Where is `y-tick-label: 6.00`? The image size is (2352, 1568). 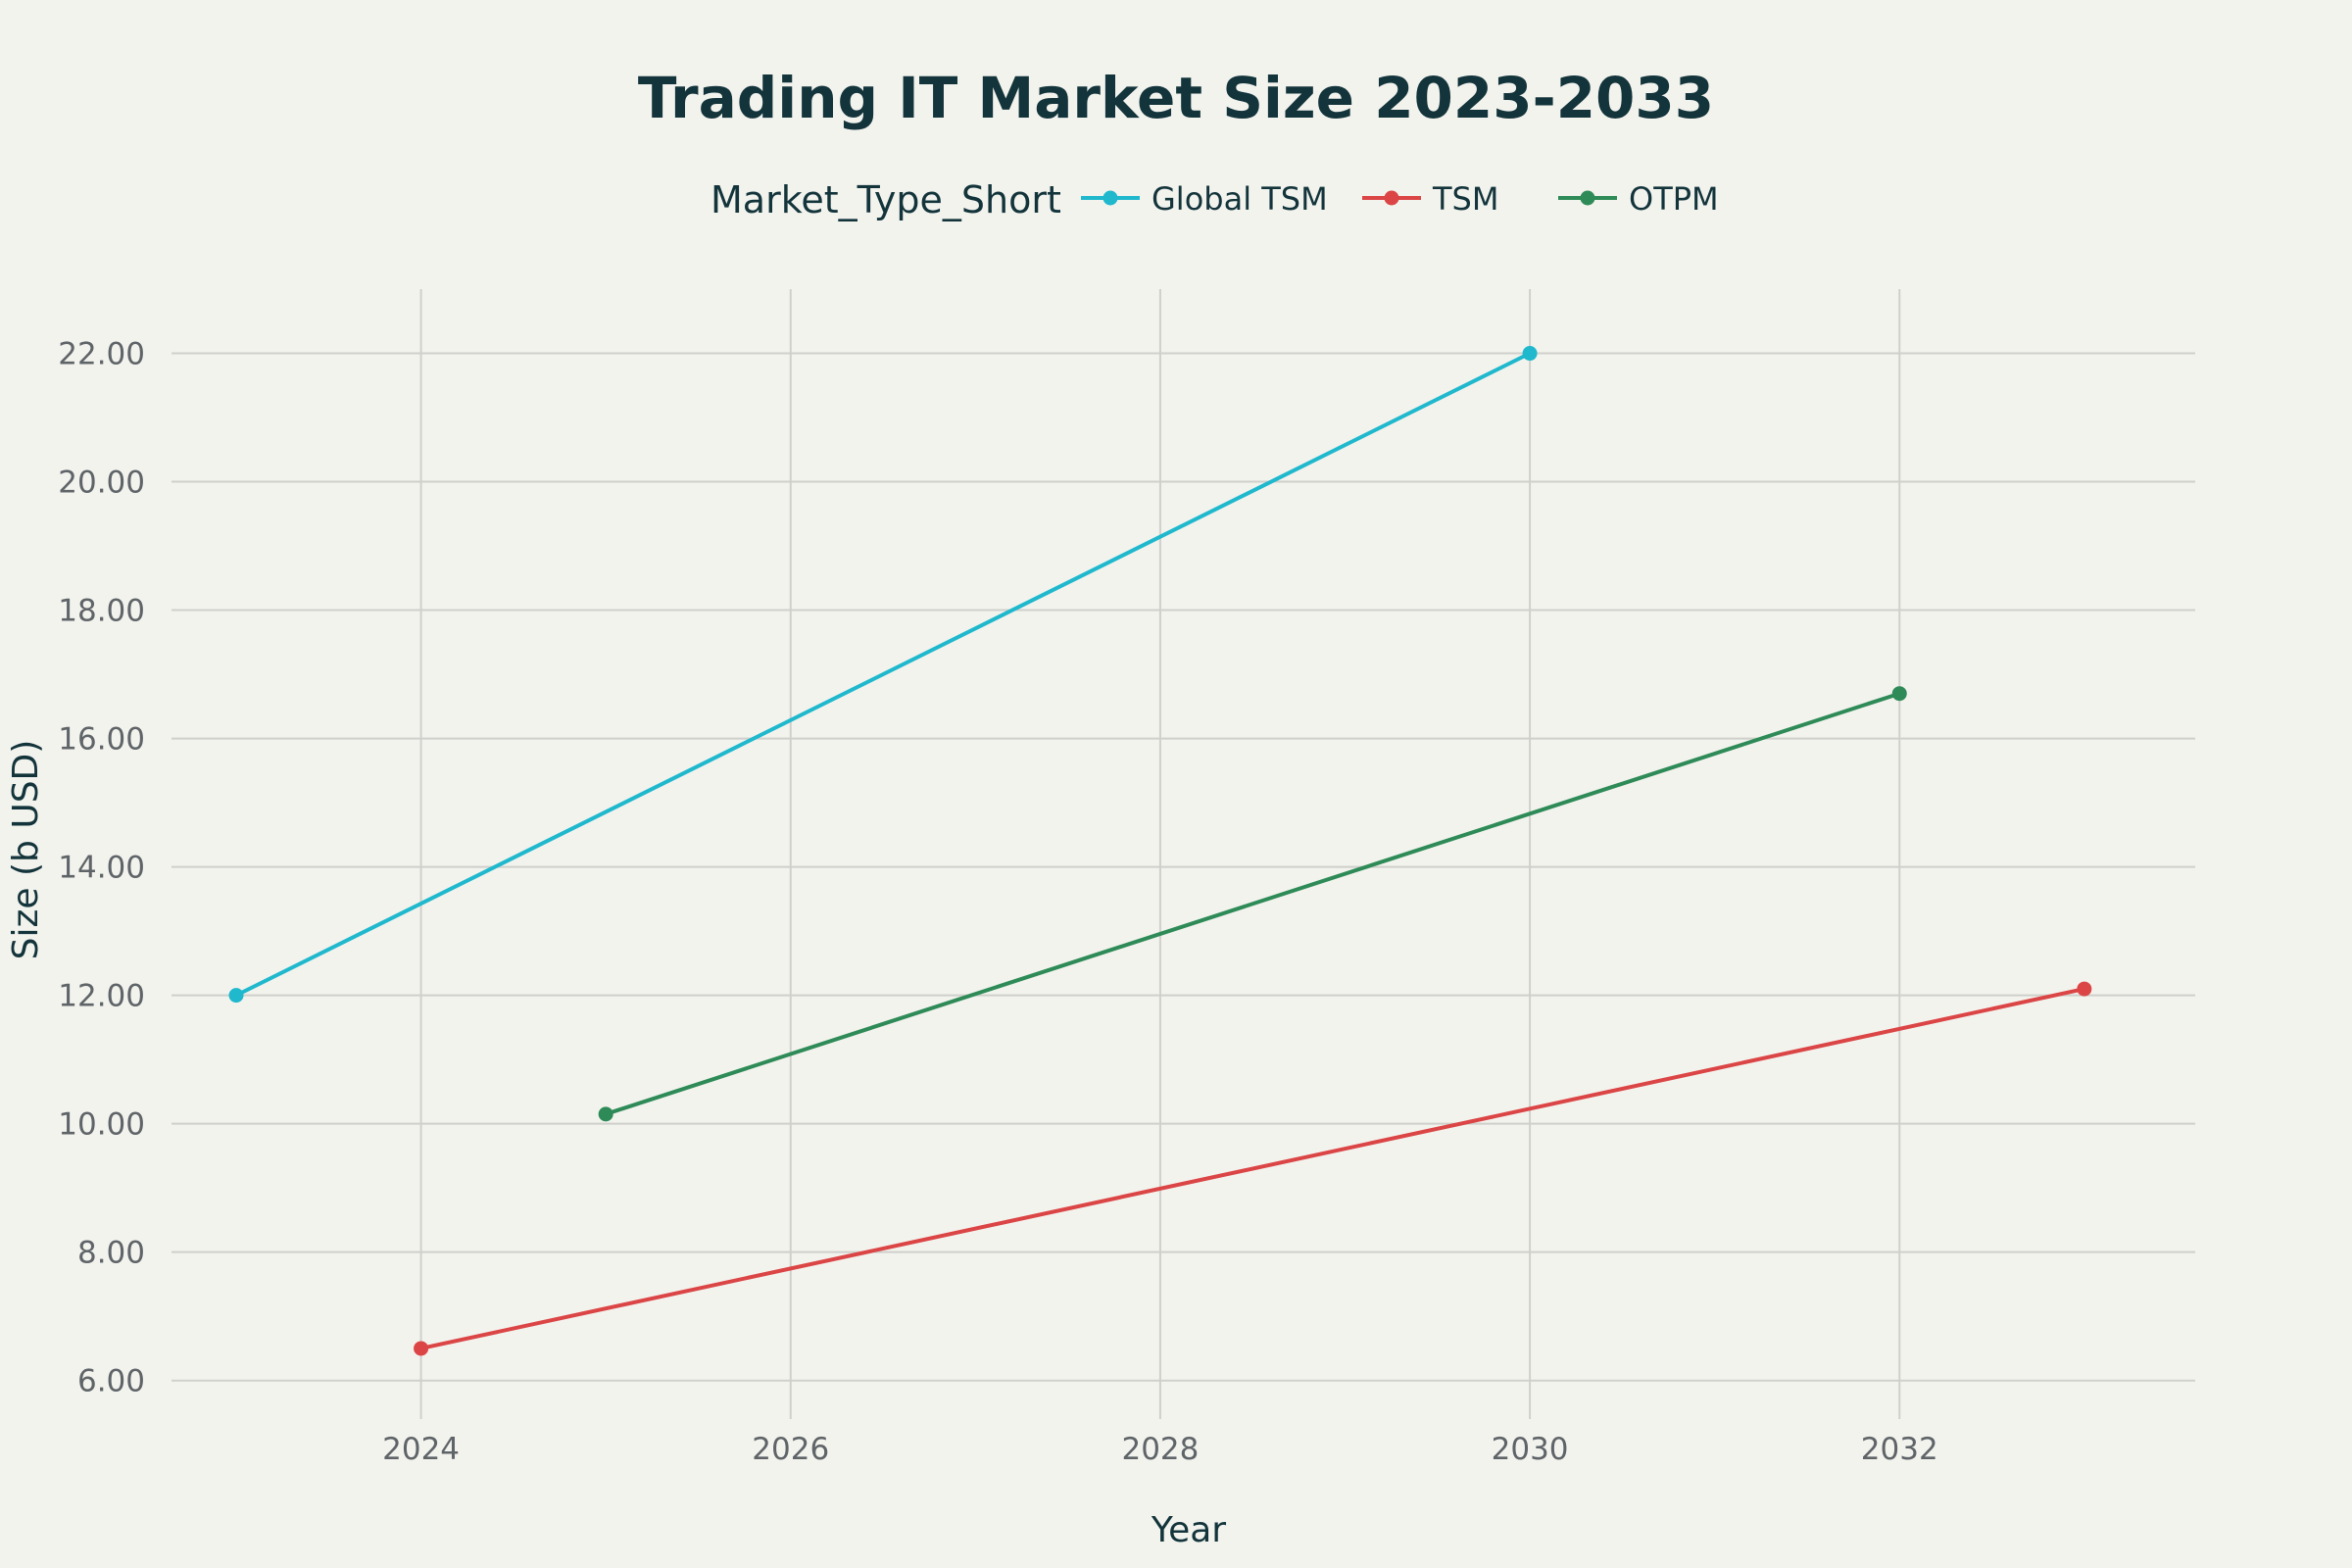
y-tick-label: 6.00 is located at coordinates (111, 1381).